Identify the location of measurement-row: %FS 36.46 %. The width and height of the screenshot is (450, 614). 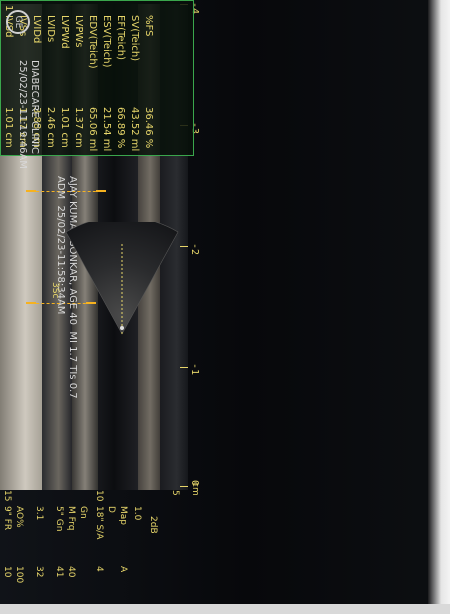
(148, 82).